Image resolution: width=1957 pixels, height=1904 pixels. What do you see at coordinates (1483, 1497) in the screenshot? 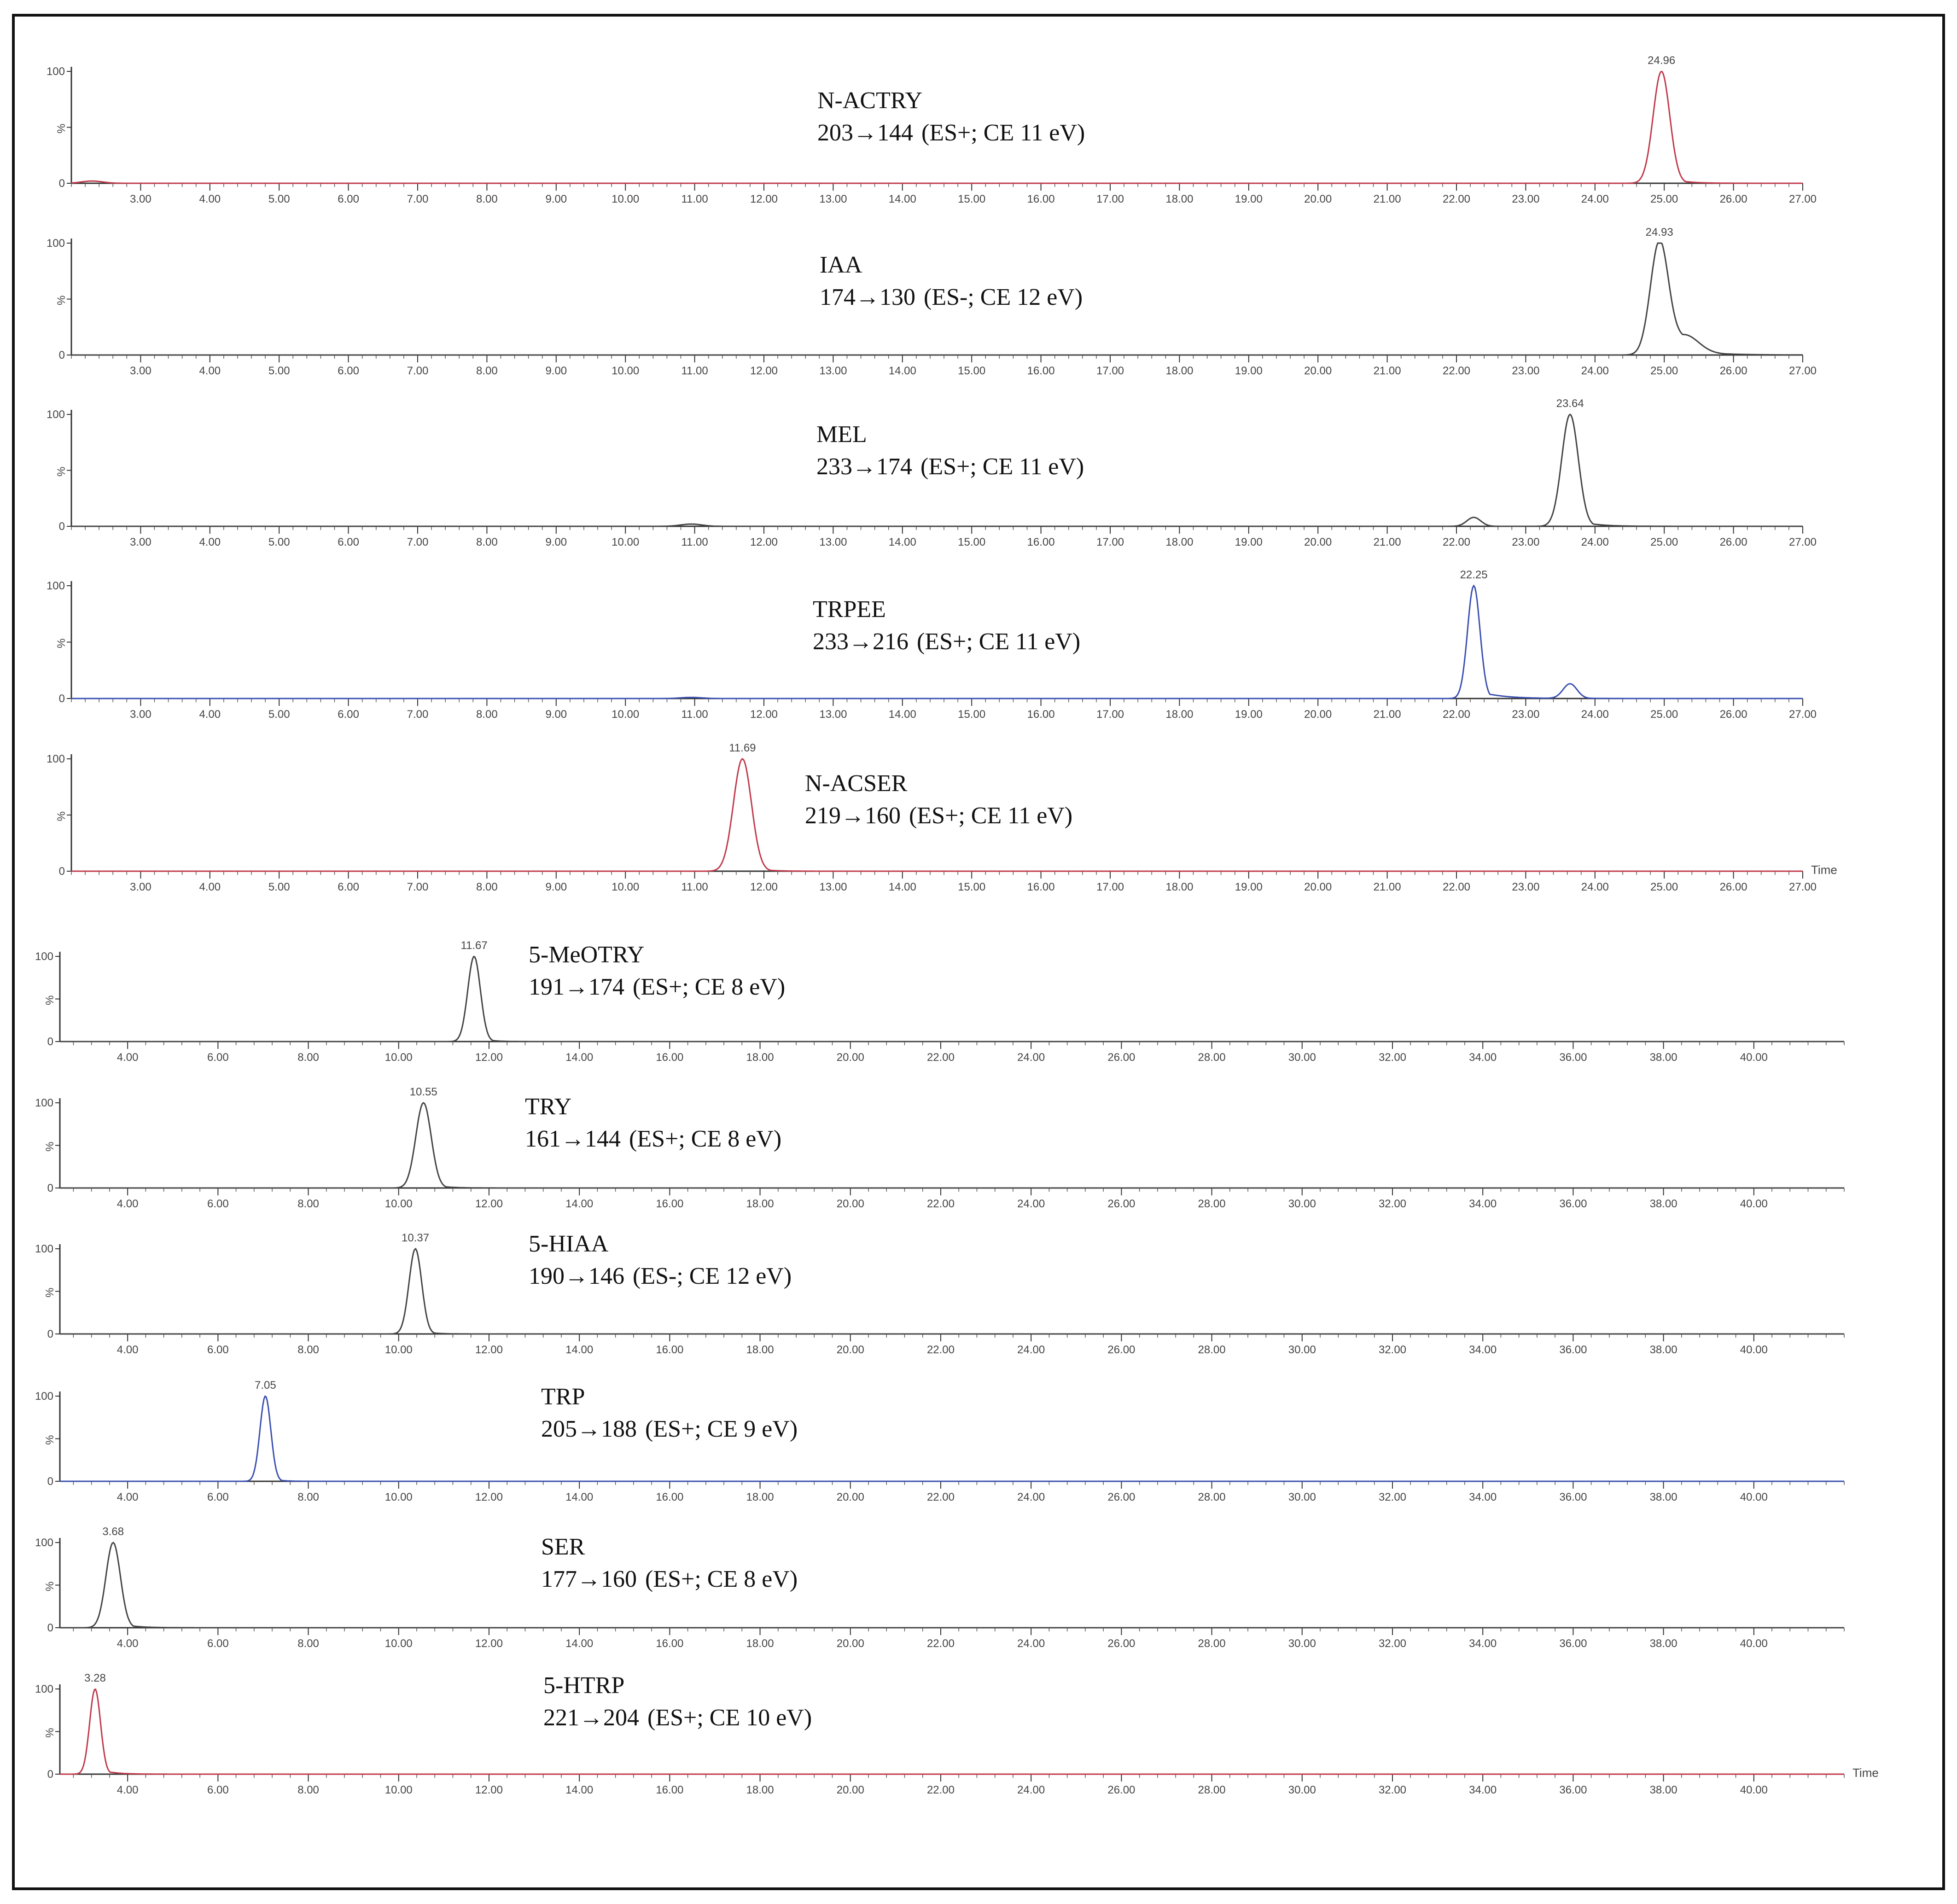
I see `x-tick-label: 34.00` at bounding box center [1483, 1497].